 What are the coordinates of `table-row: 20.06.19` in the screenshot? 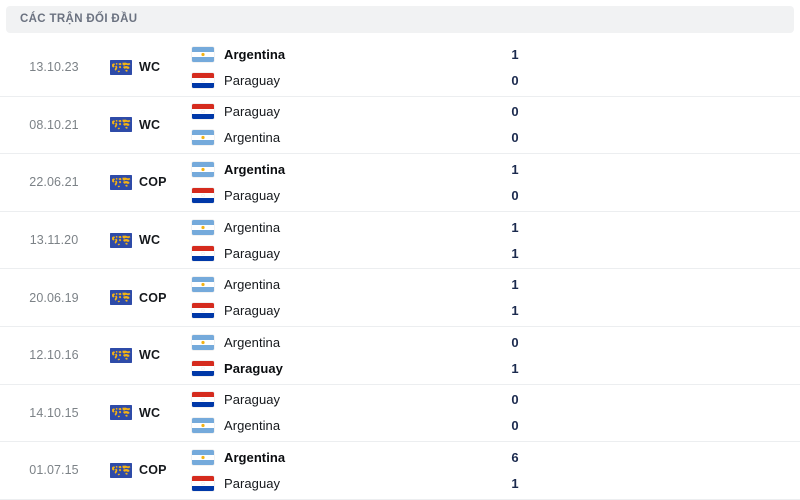 It's located at (400, 298).